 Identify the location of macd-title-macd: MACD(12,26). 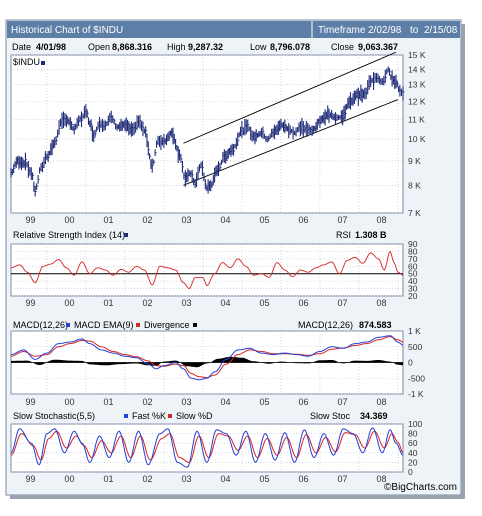
(40, 325).